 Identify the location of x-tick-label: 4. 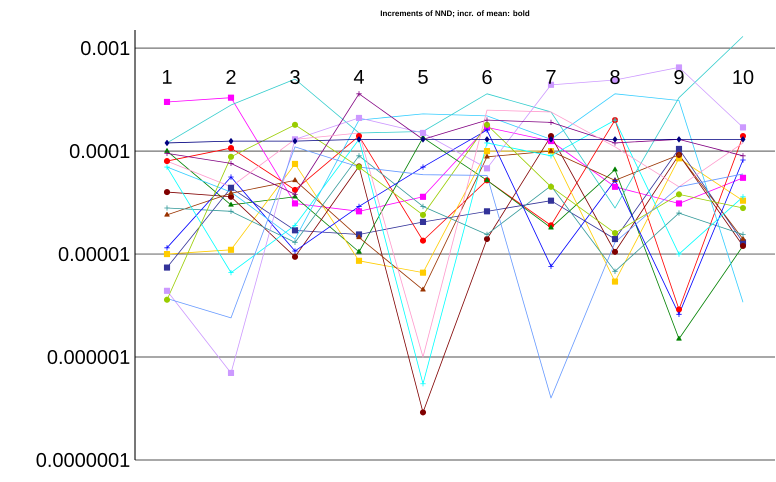
(359, 77).